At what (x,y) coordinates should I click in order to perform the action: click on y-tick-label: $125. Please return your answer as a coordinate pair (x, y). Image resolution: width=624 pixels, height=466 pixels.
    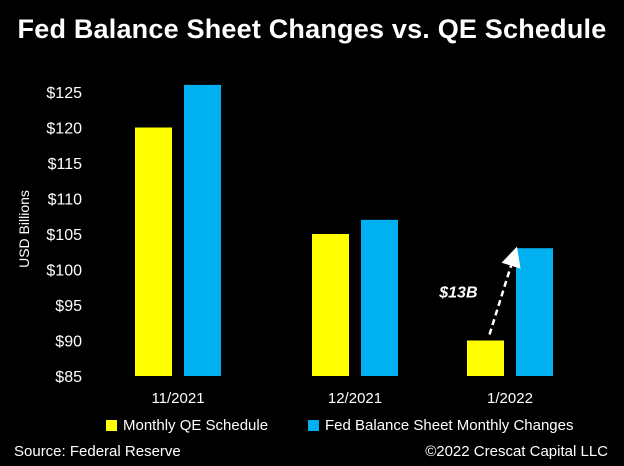
    Looking at the image, I should click on (64, 93).